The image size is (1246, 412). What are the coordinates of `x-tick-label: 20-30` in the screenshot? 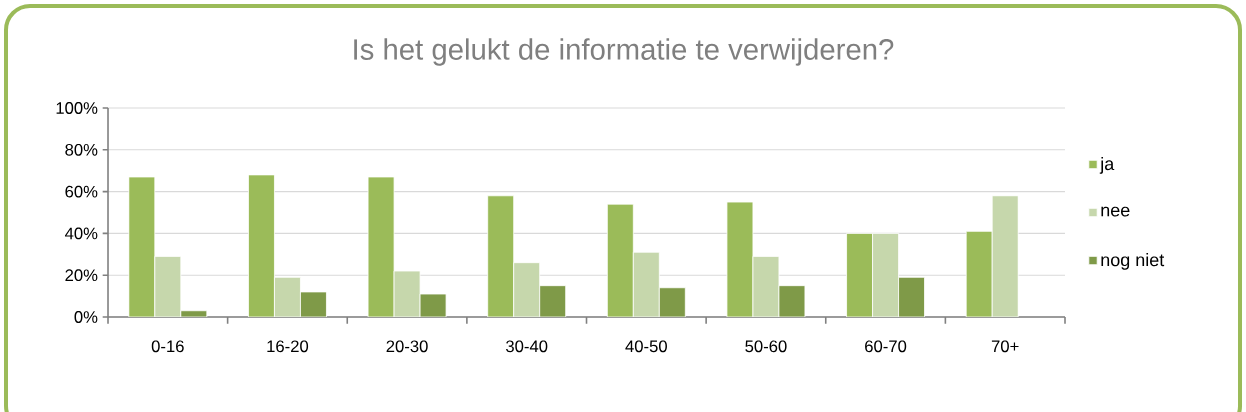 It's located at (407, 346).